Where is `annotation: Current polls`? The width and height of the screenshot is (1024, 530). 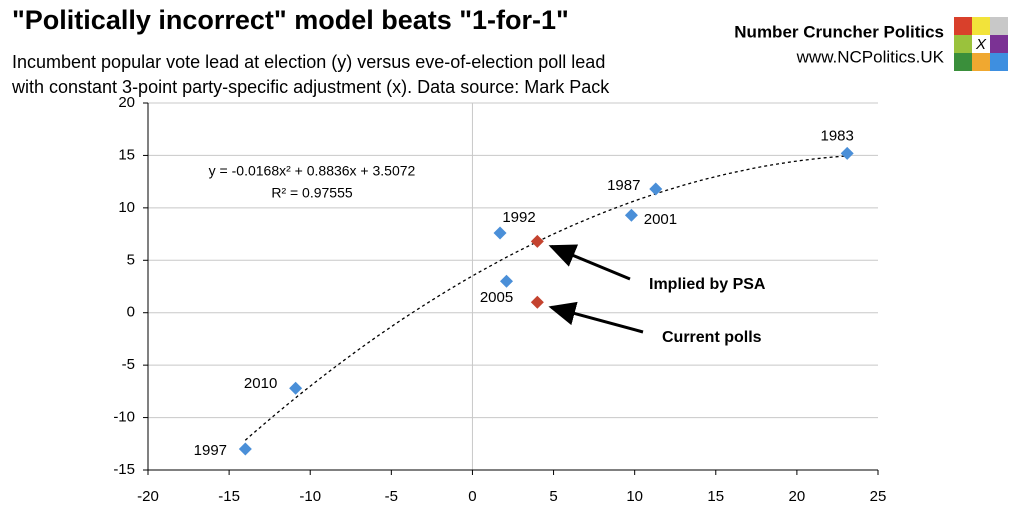 annotation: Current polls is located at coordinates (712, 337).